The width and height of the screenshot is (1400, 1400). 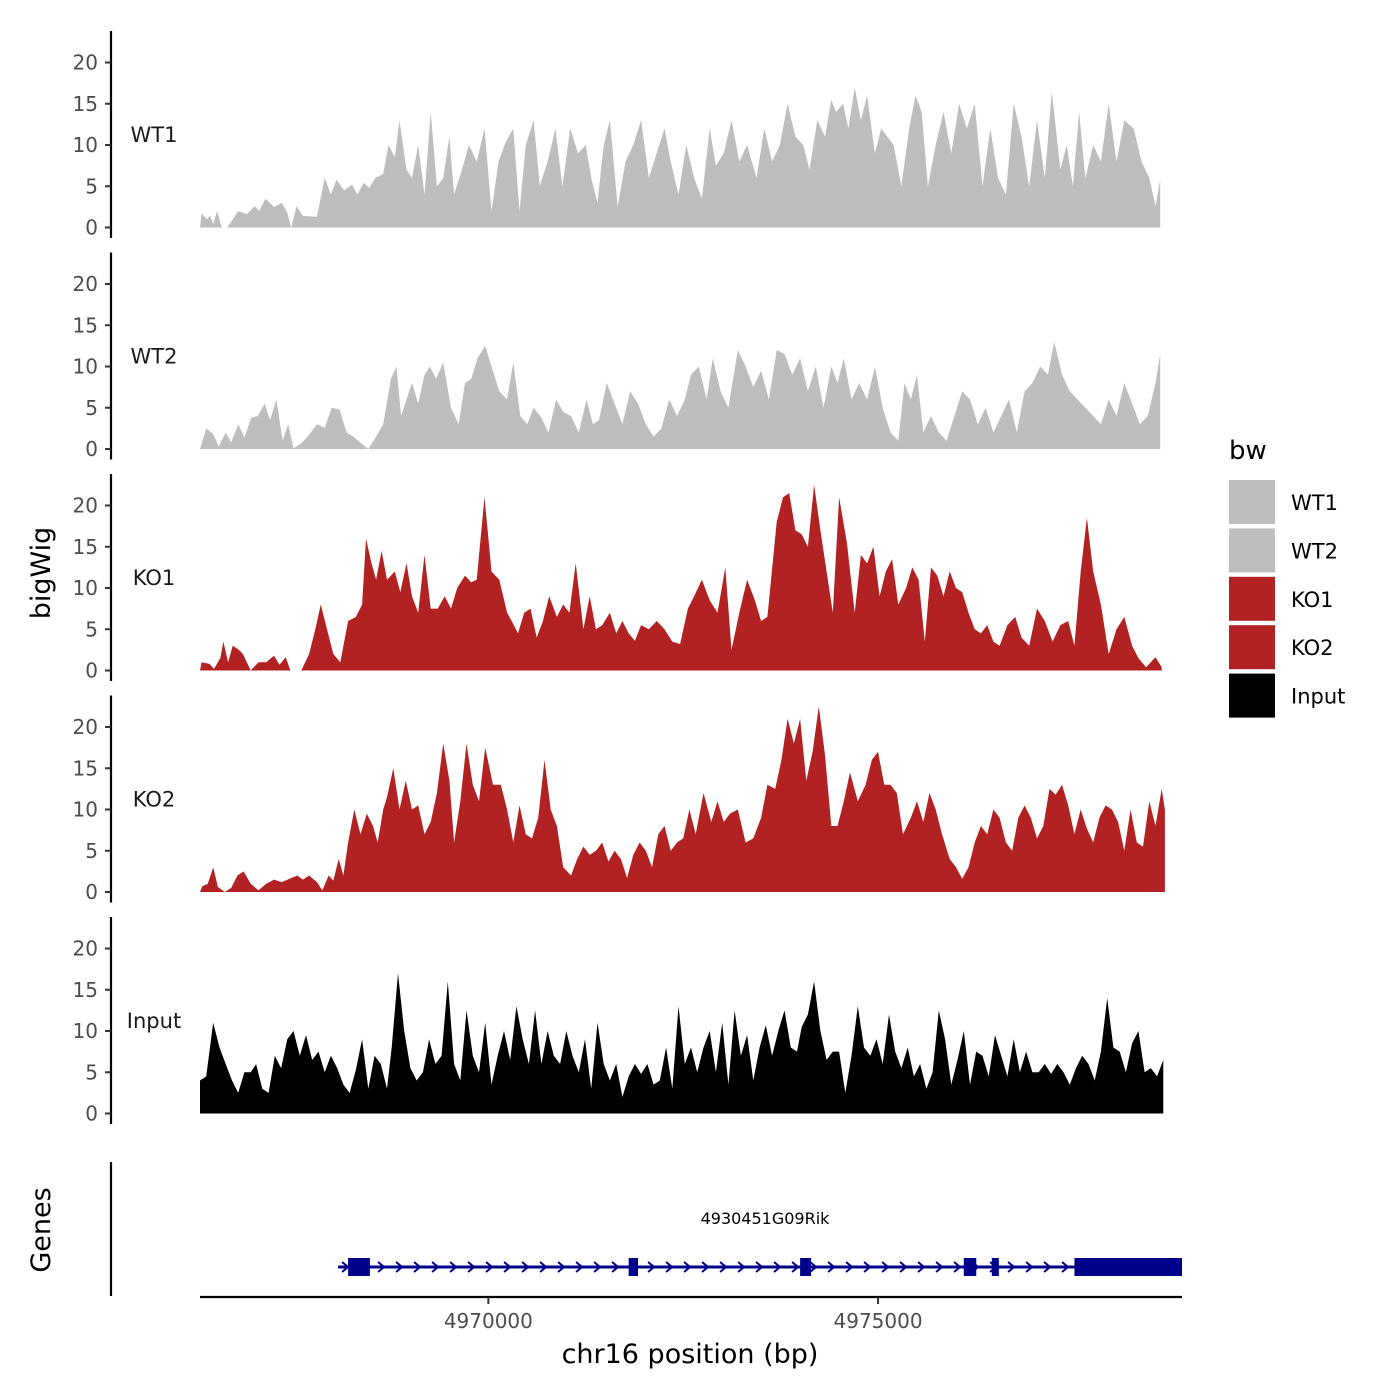 What do you see at coordinates (1252, 502) in the screenshot?
I see `legend-key-wt1` at bounding box center [1252, 502].